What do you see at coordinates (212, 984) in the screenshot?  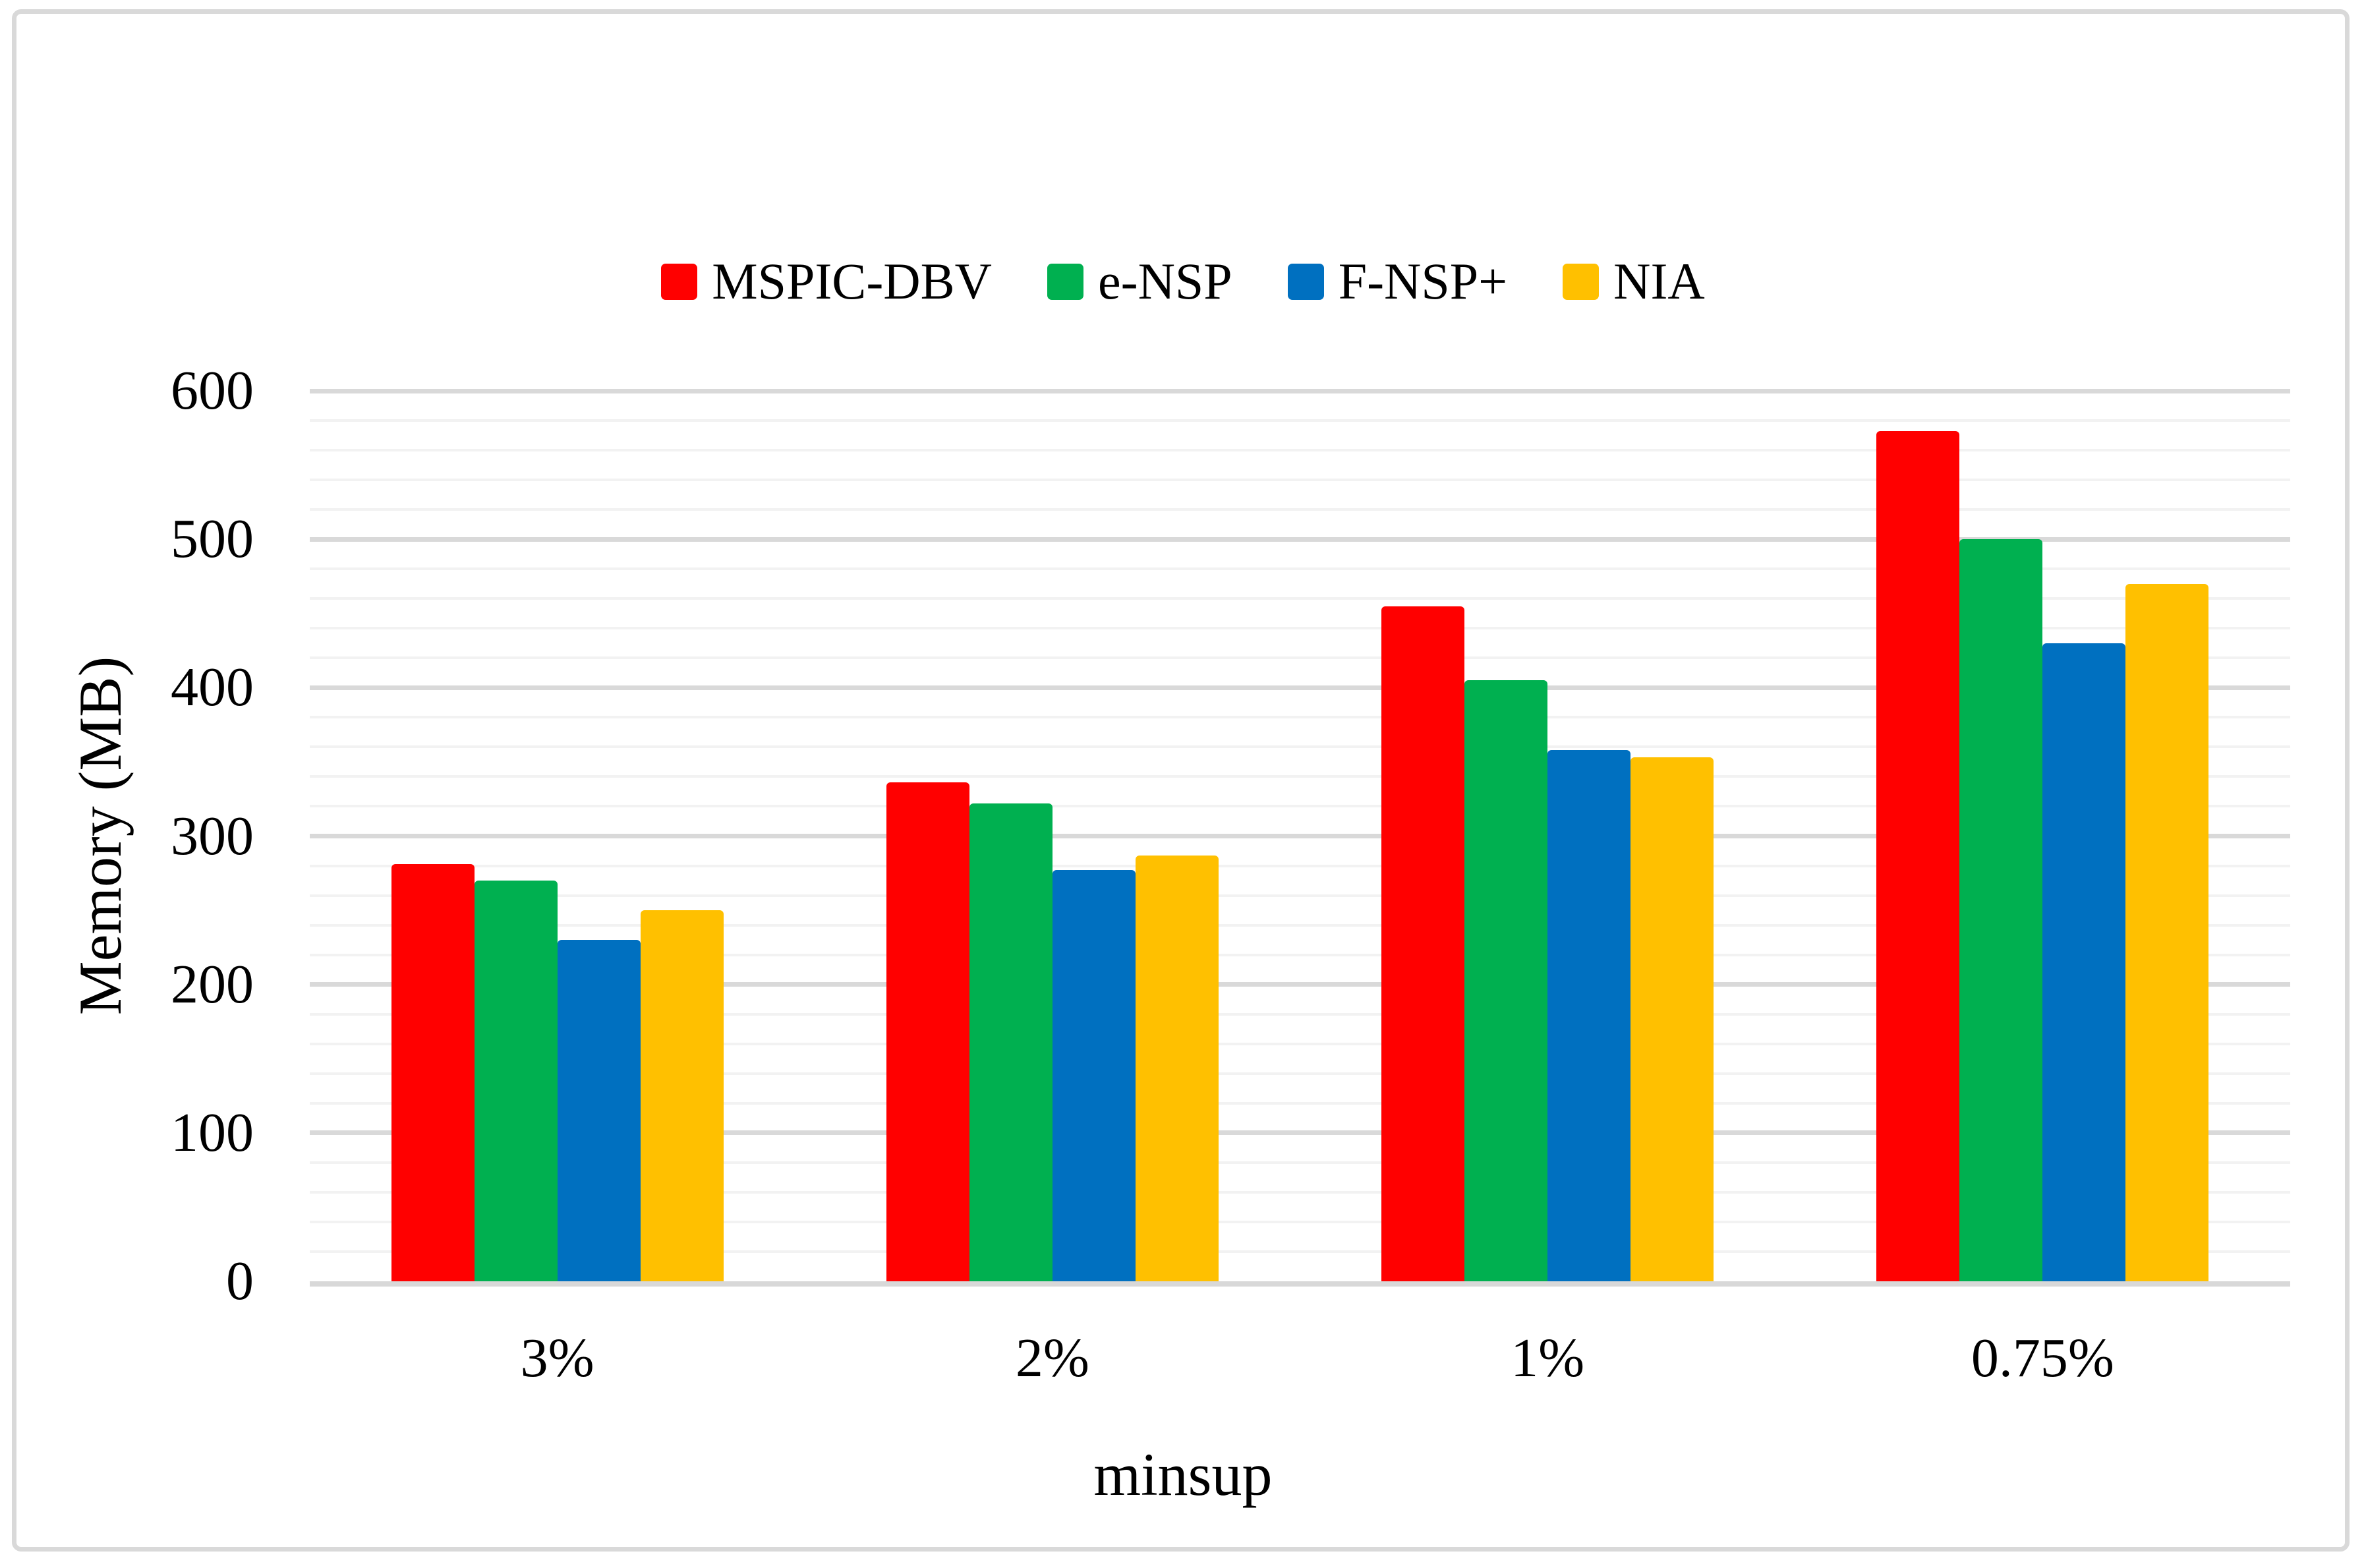 I see `y-tick-label-200: 200` at bounding box center [212, 984].